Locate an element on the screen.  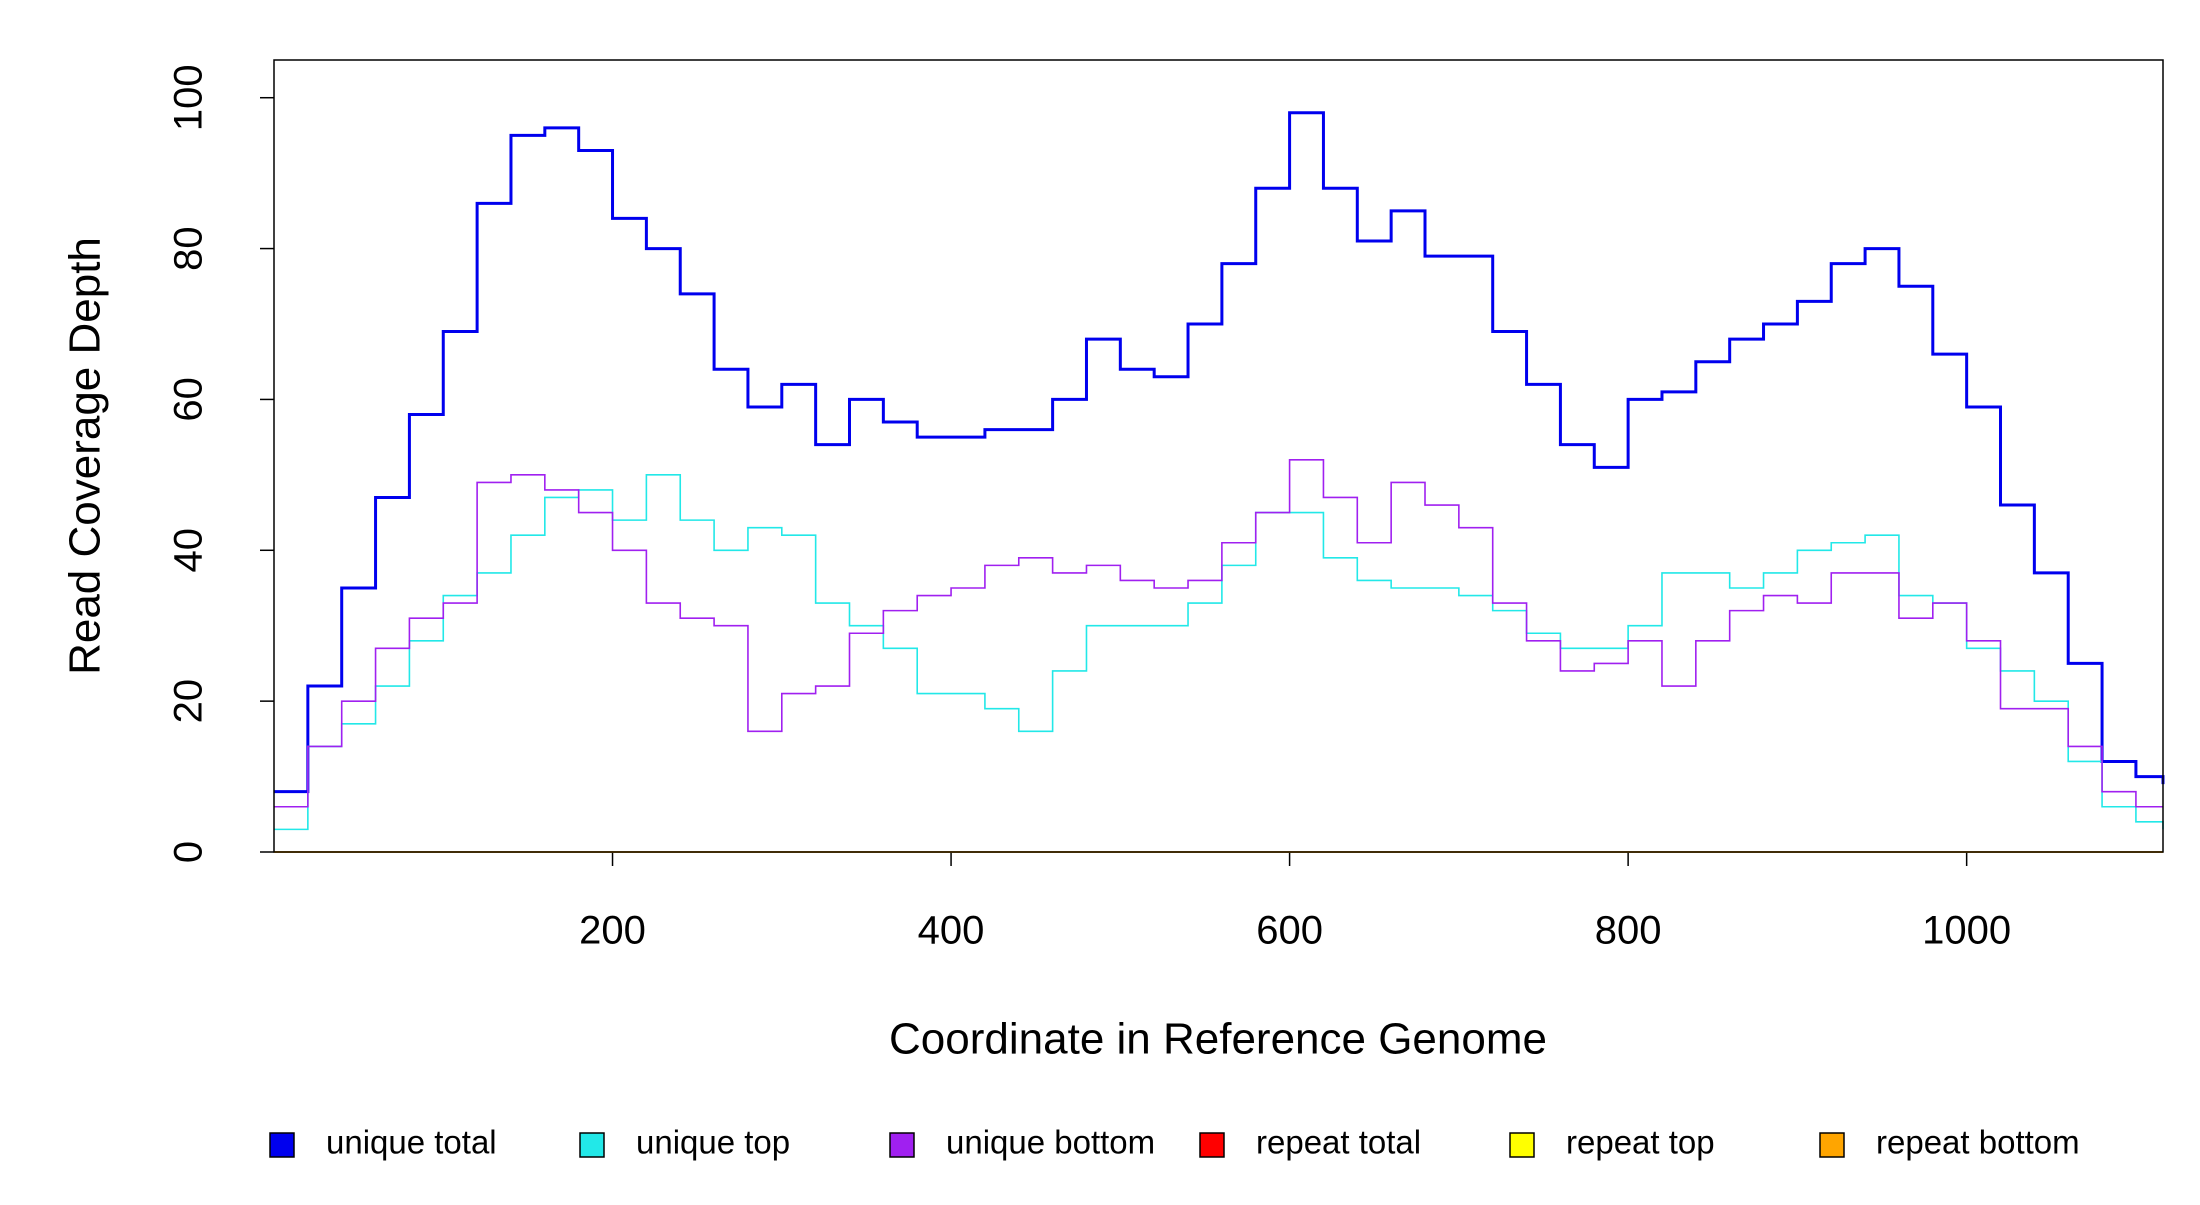
x-tick-label: 200 is located at coordinates (612, 931).